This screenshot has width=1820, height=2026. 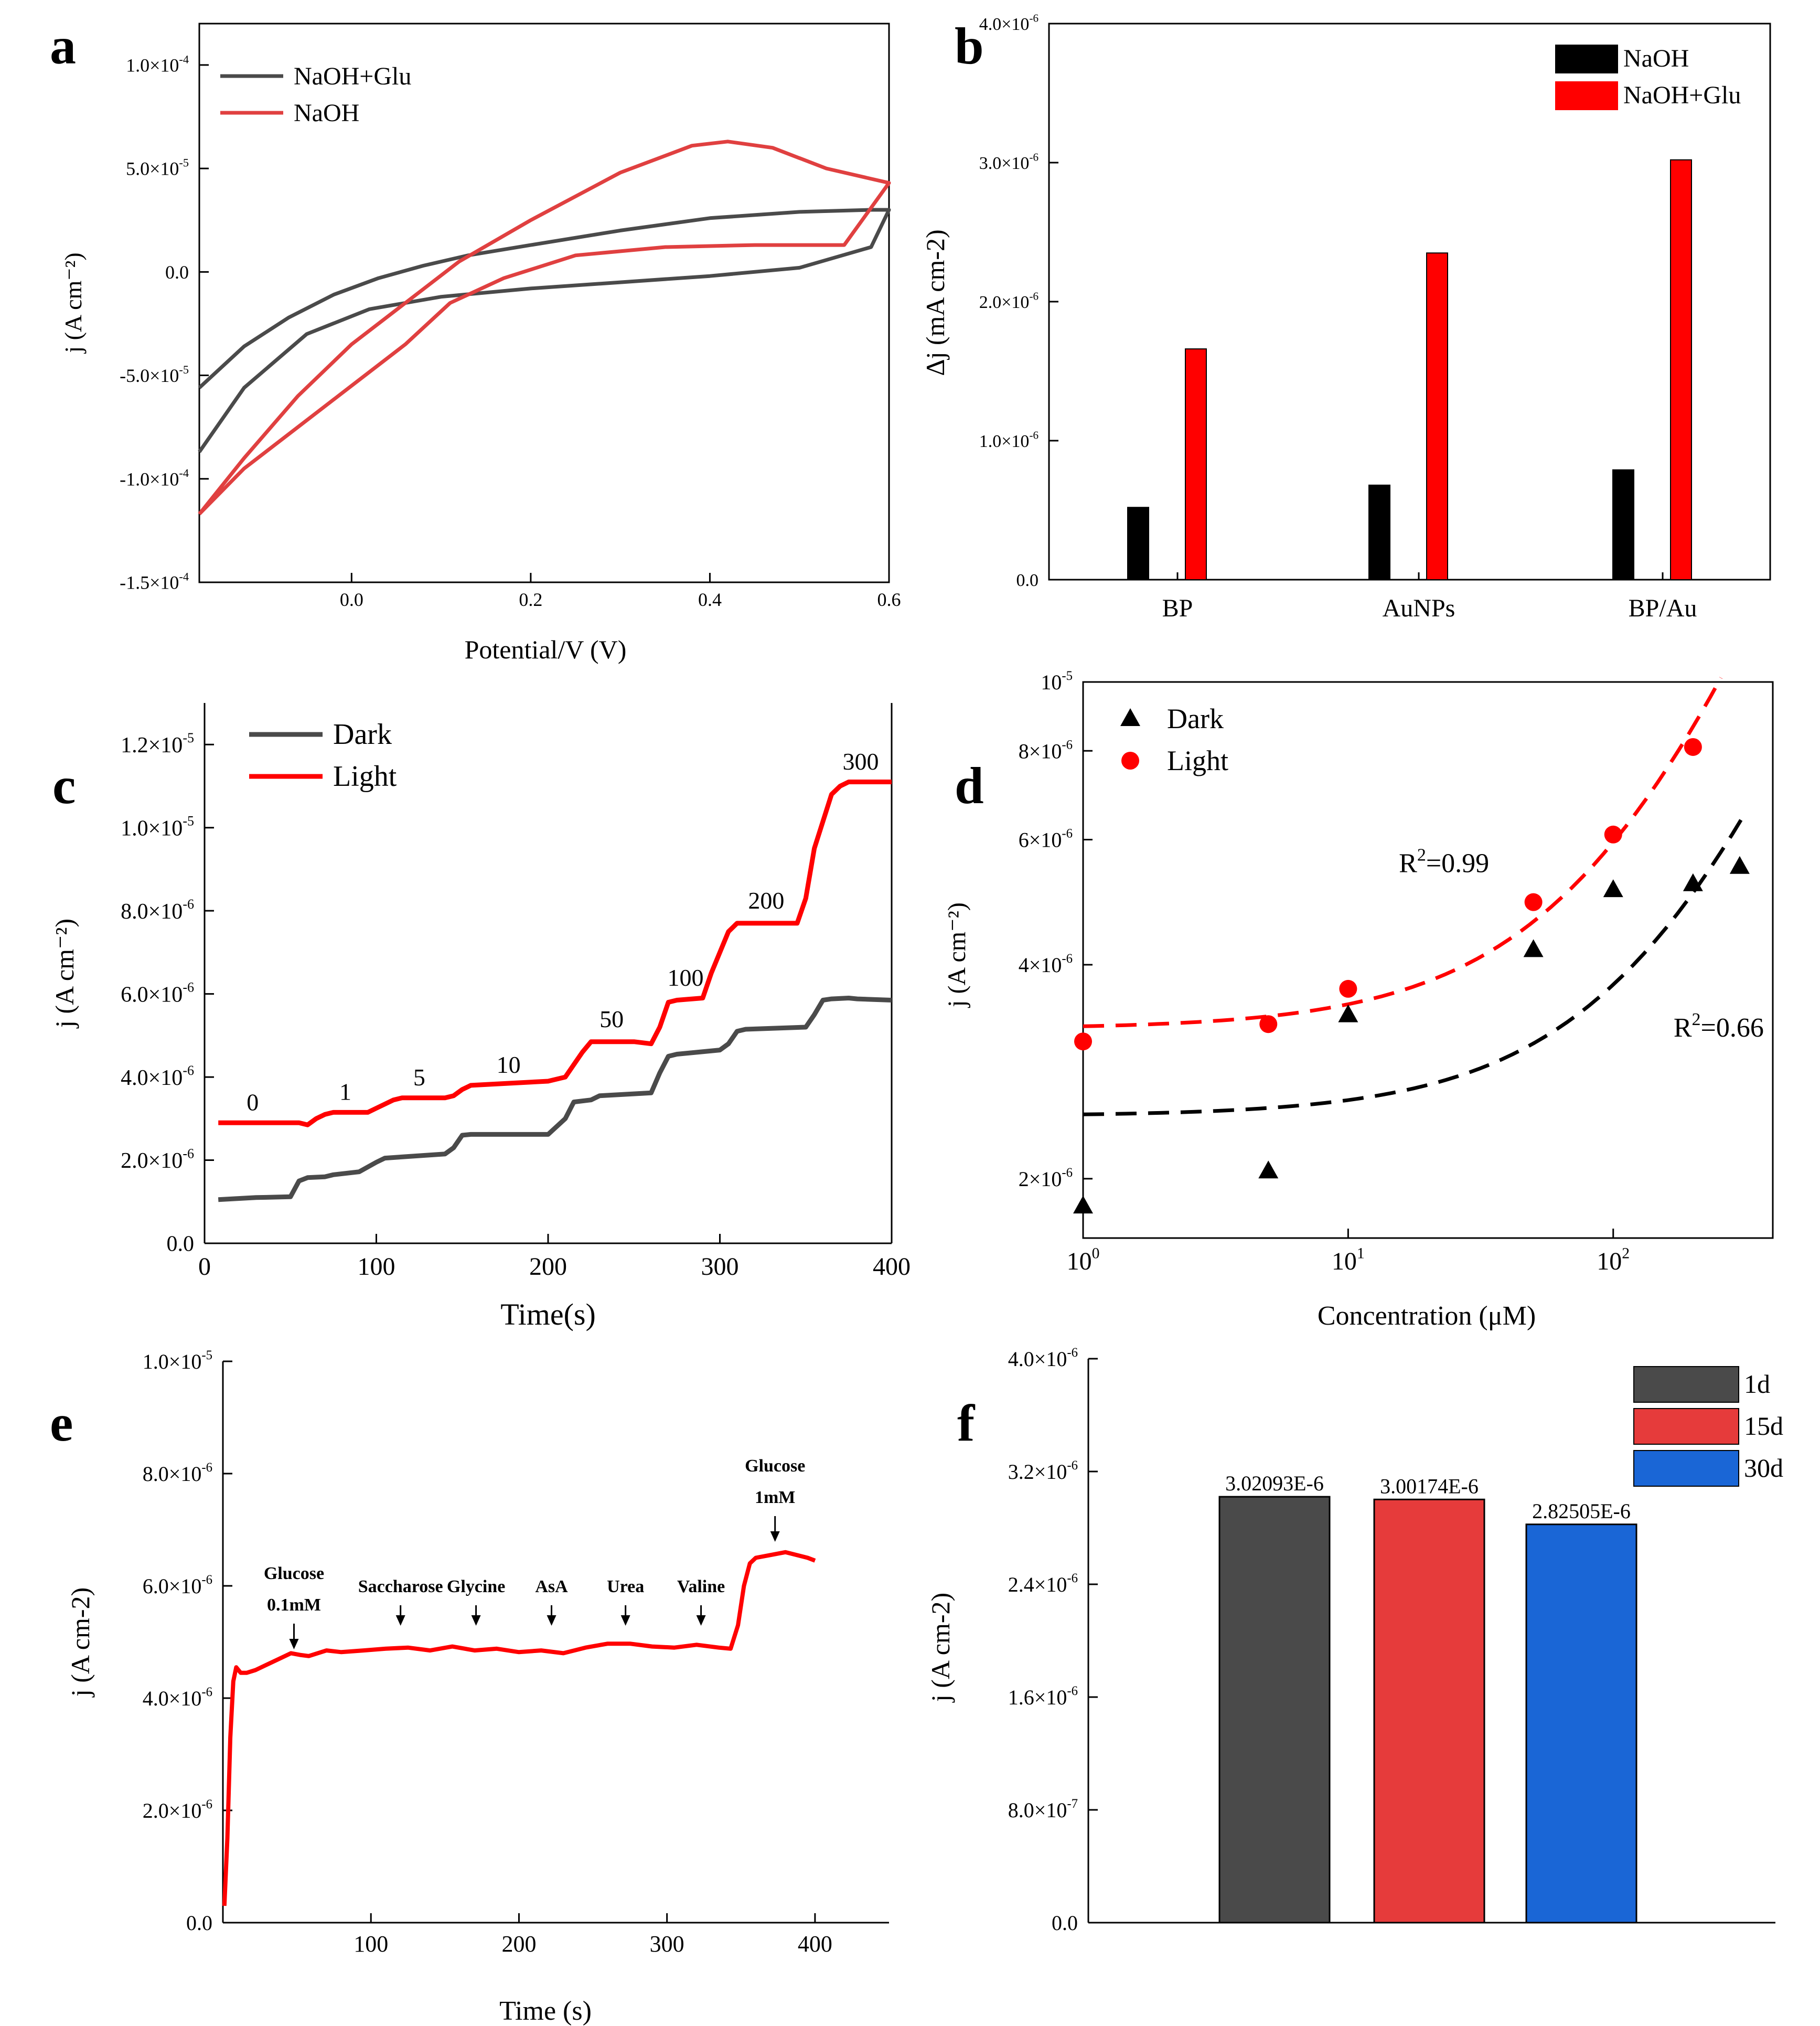 I want to click on e-injection-label: Saccharose, so click(x=400, y=1586).